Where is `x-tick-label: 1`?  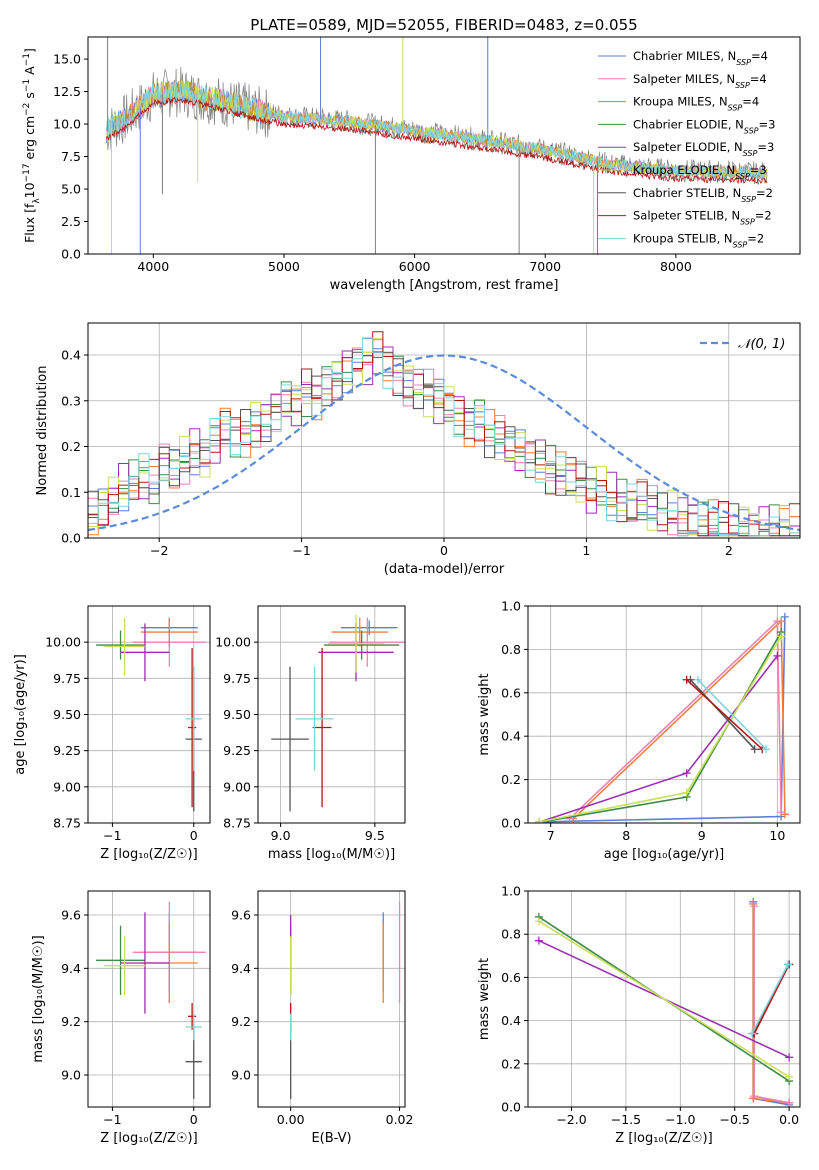 x-tick-label: 1 is located at coordinates (586, 550).